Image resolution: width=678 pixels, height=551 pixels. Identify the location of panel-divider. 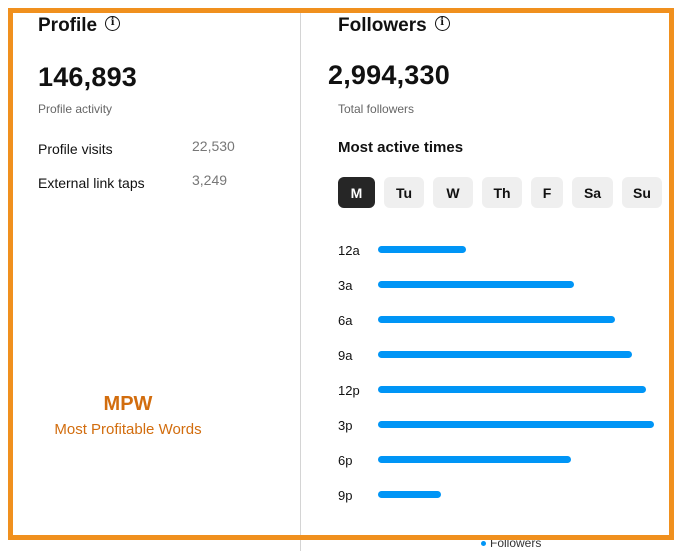
(300, 280).